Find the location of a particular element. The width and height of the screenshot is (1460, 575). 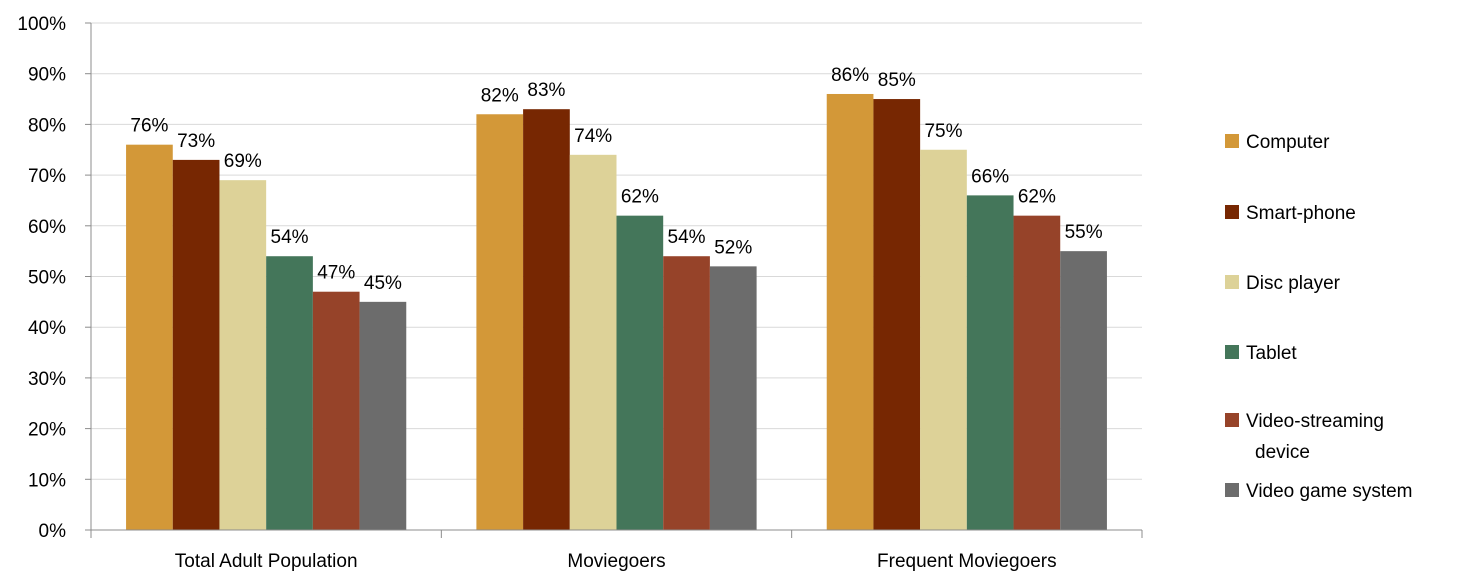

data-label: 76% is located at coordinates (149, 126).